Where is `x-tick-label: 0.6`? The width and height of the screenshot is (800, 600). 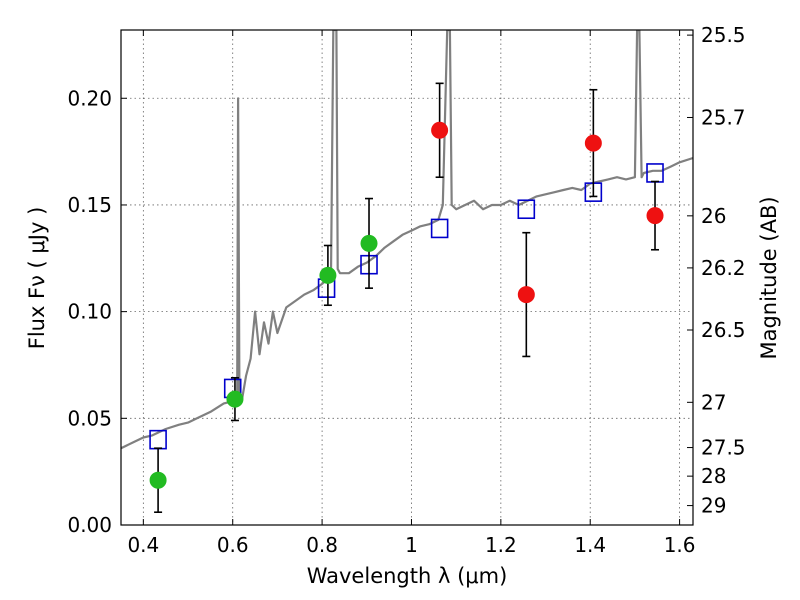
x-tick-label: 0.6 is located at coordinates (233, 545).